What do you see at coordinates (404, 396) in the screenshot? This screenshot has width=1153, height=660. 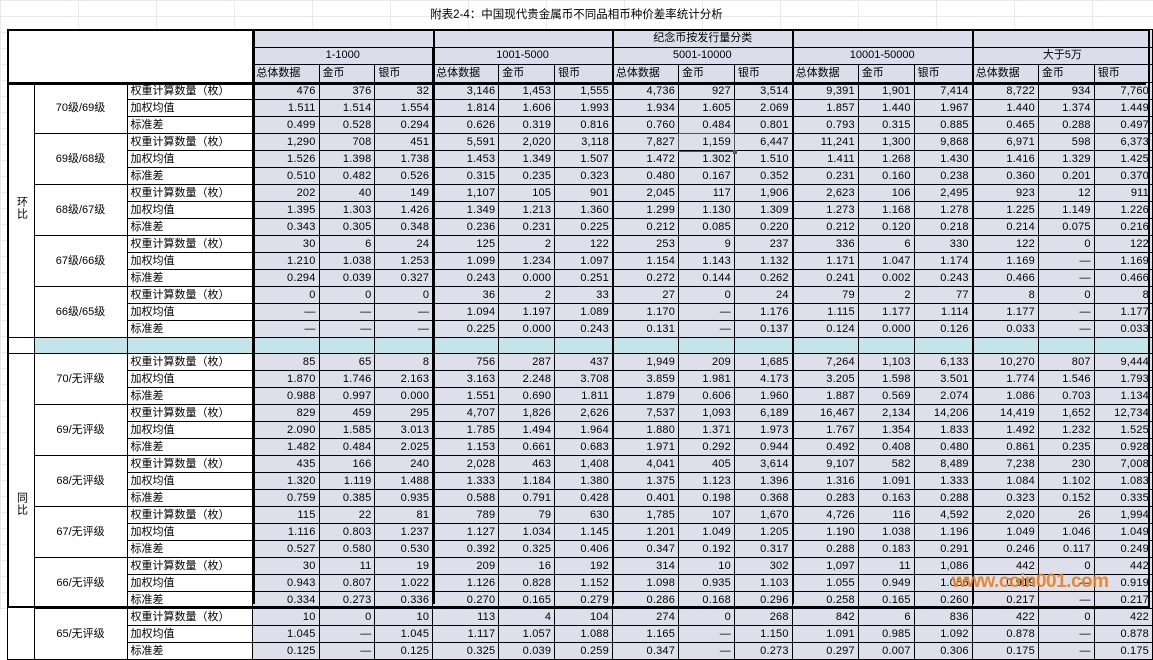 I see `data-cell: 0.000` at bounding box center [404, 396].